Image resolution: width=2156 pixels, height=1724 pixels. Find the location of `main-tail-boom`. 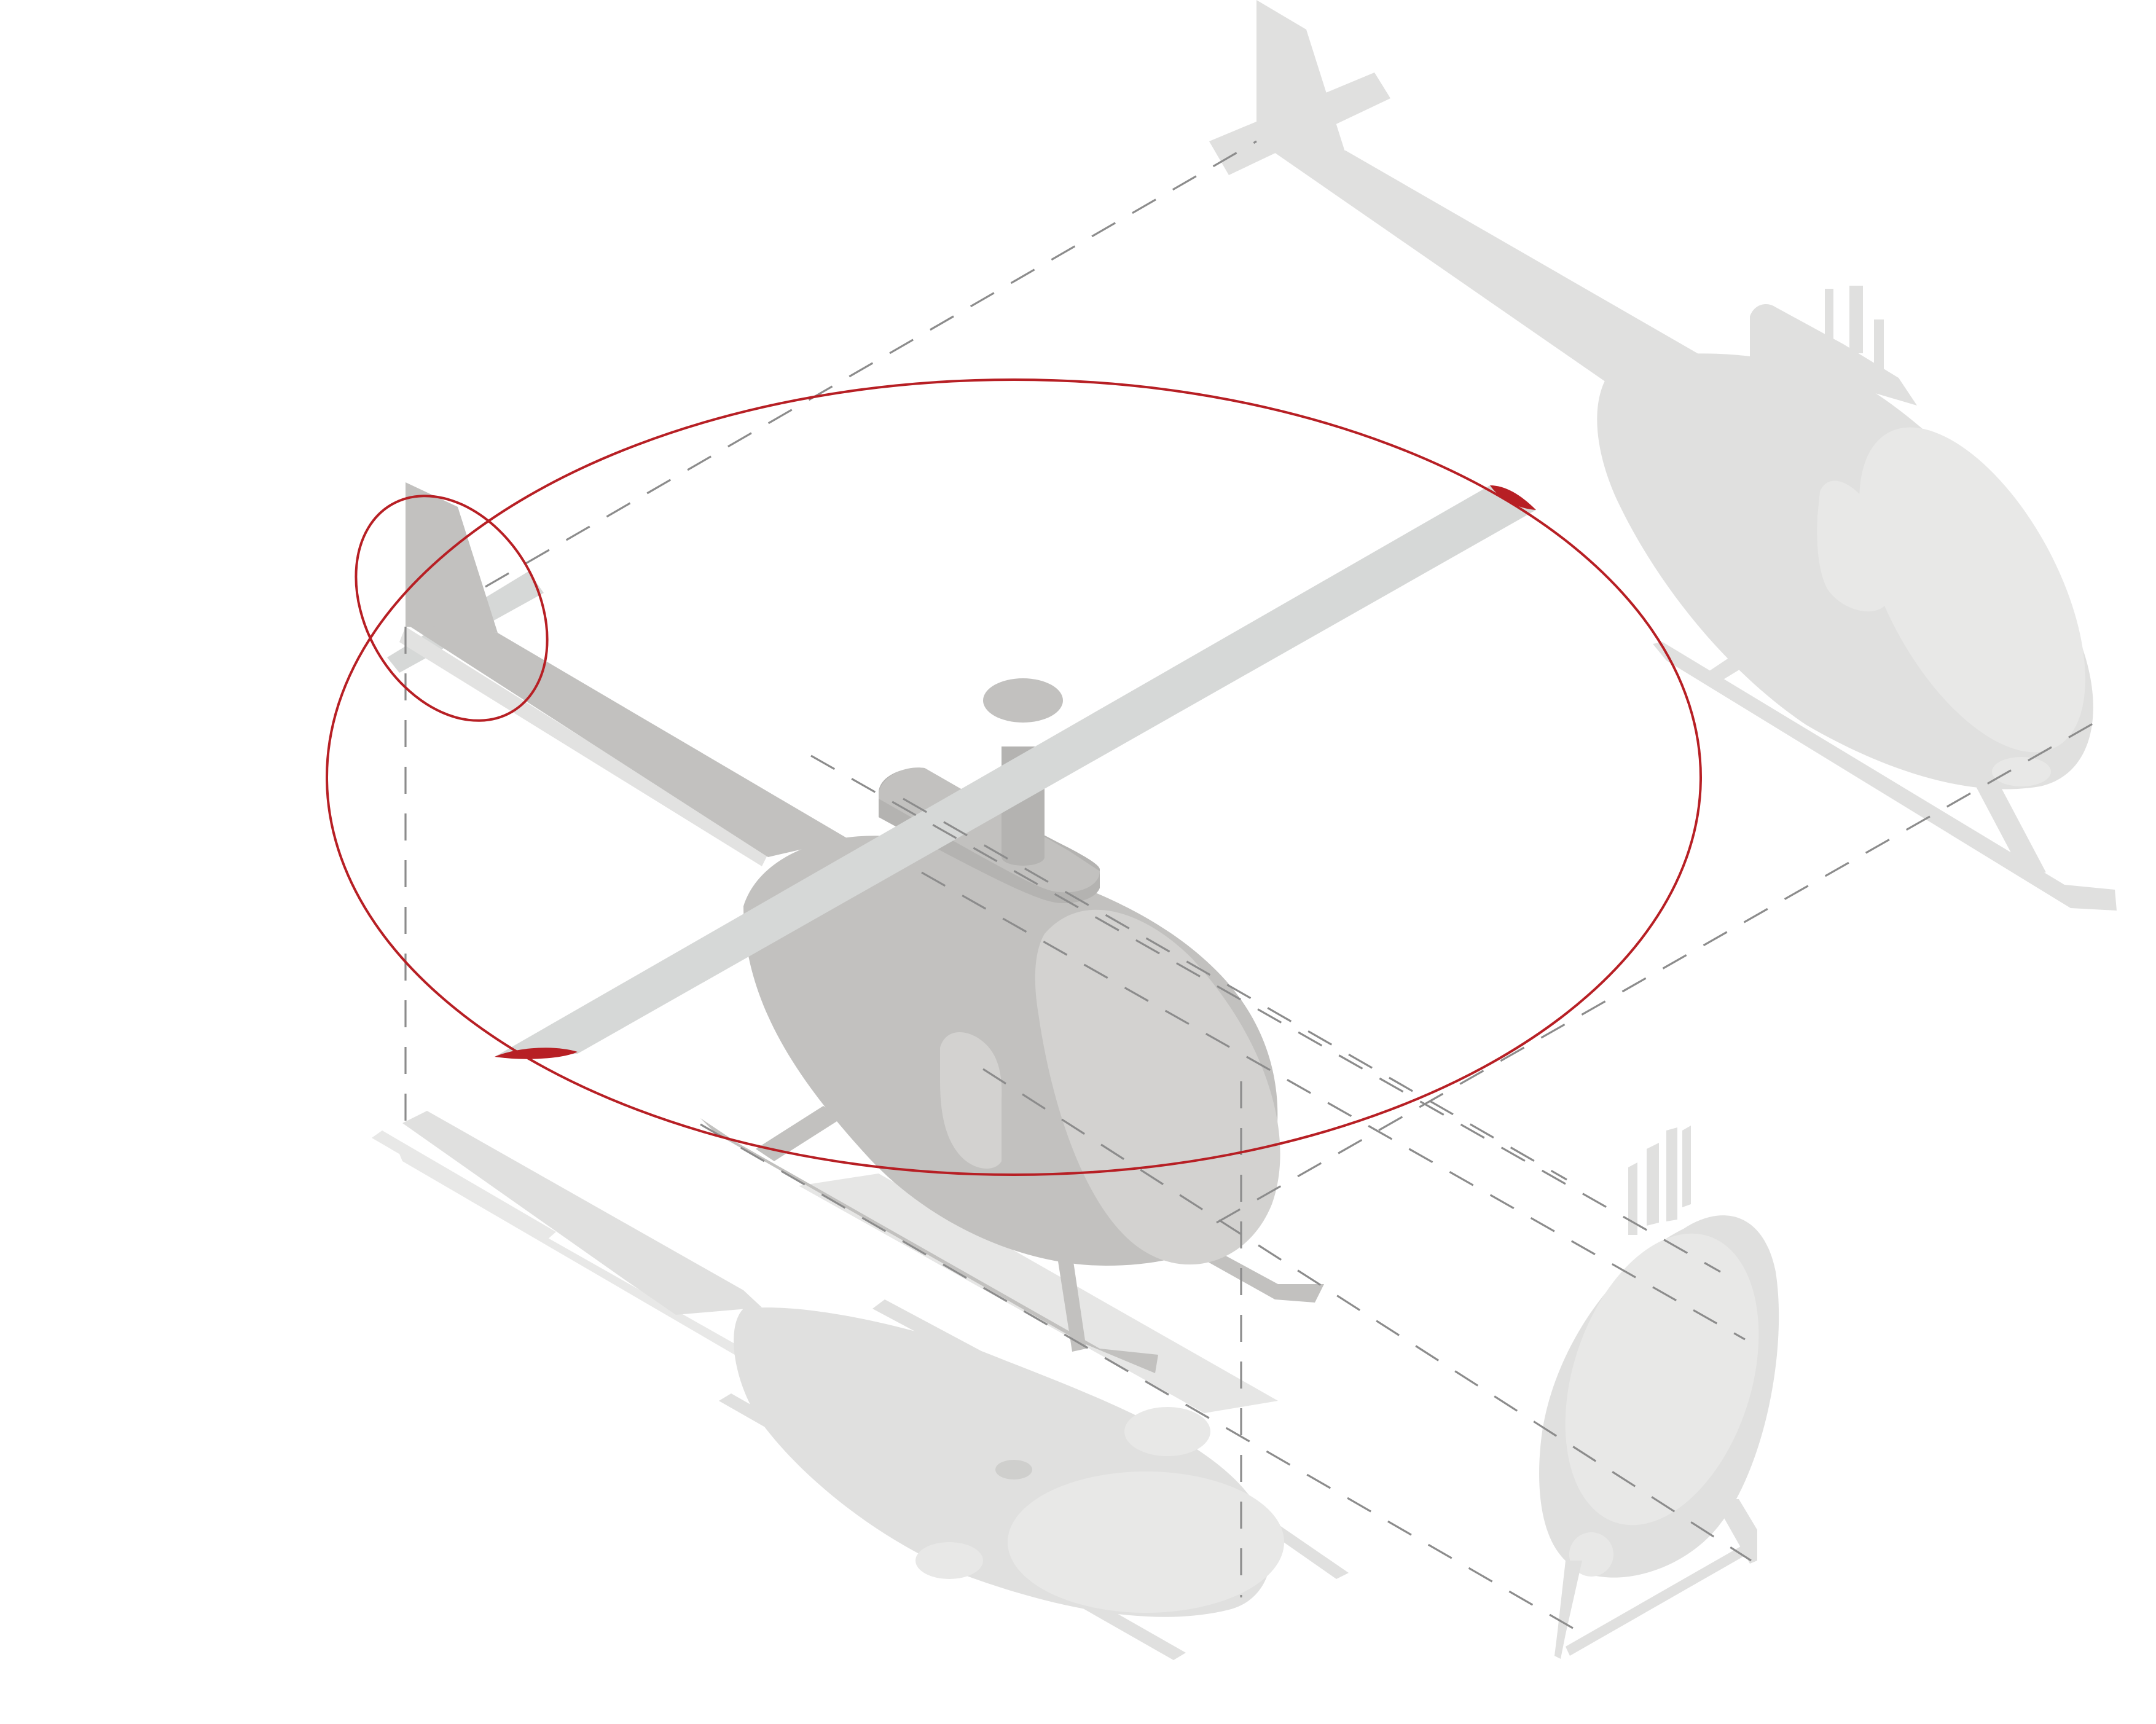

main-tail-boom is located at coordinates (627, 740).